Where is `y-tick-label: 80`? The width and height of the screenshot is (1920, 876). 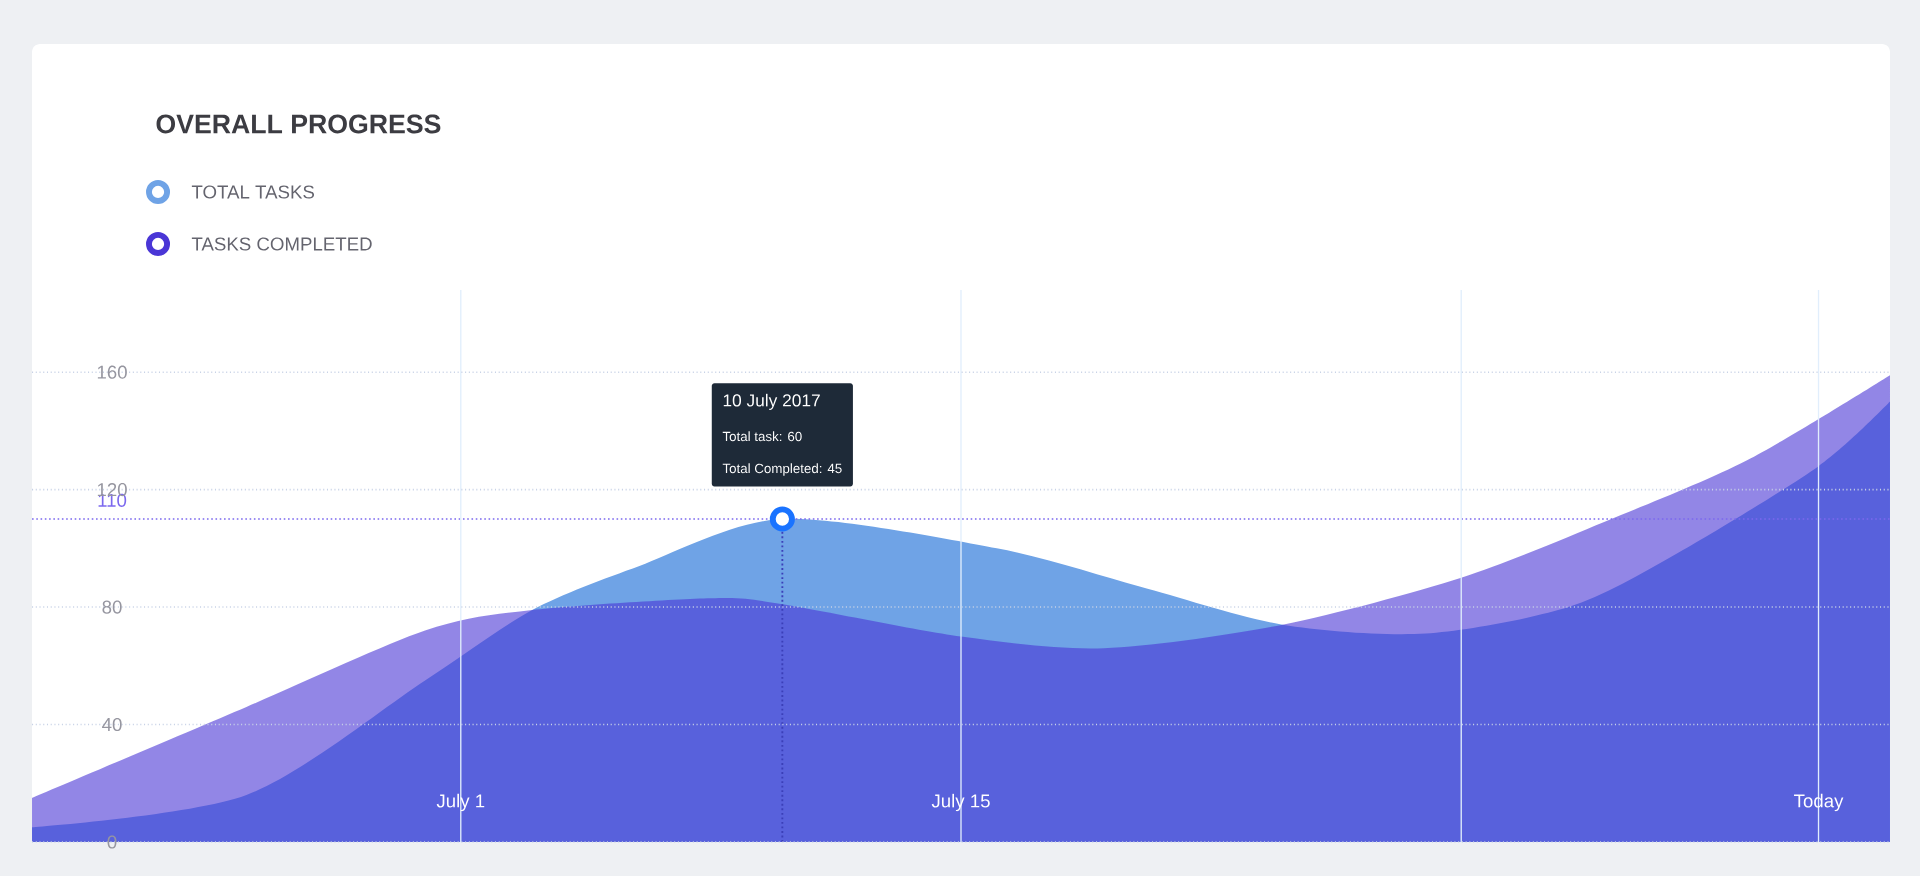
y-tick-label: 80 is located at coordinates (112, 607).